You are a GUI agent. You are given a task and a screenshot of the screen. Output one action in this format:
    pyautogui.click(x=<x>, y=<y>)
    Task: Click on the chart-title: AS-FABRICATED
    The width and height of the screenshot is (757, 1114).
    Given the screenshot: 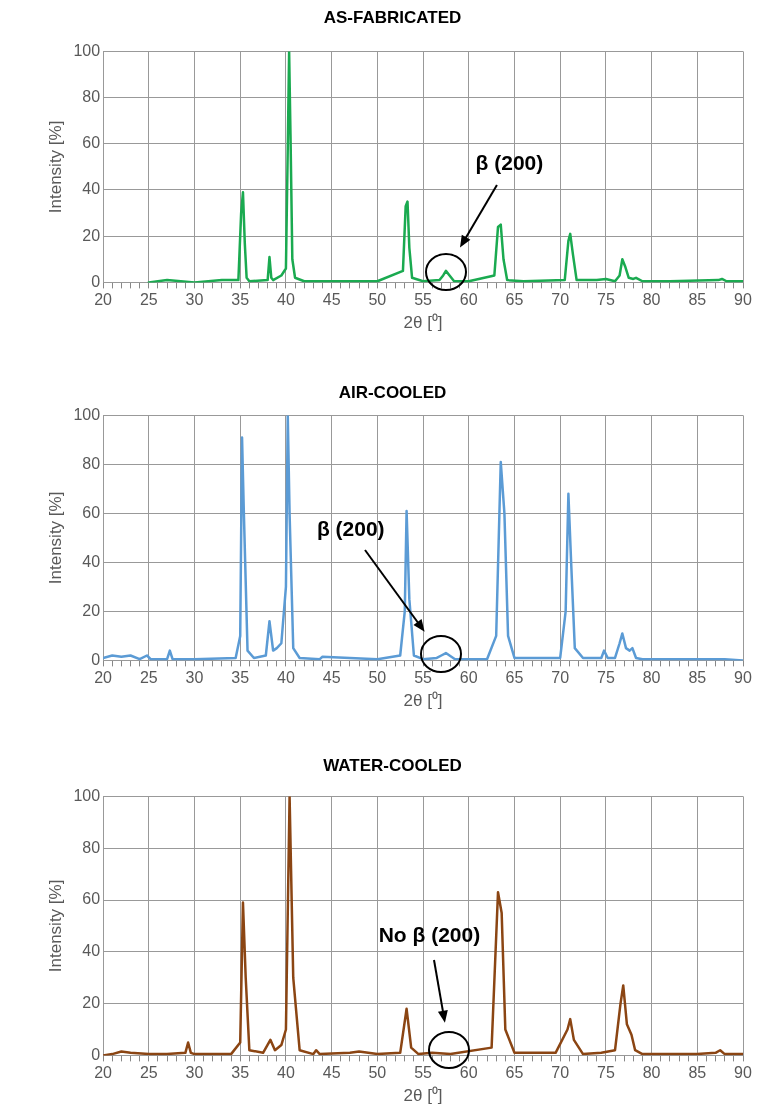 What is the action you would take?
    pyautogui.click(x=392, y=17)
    